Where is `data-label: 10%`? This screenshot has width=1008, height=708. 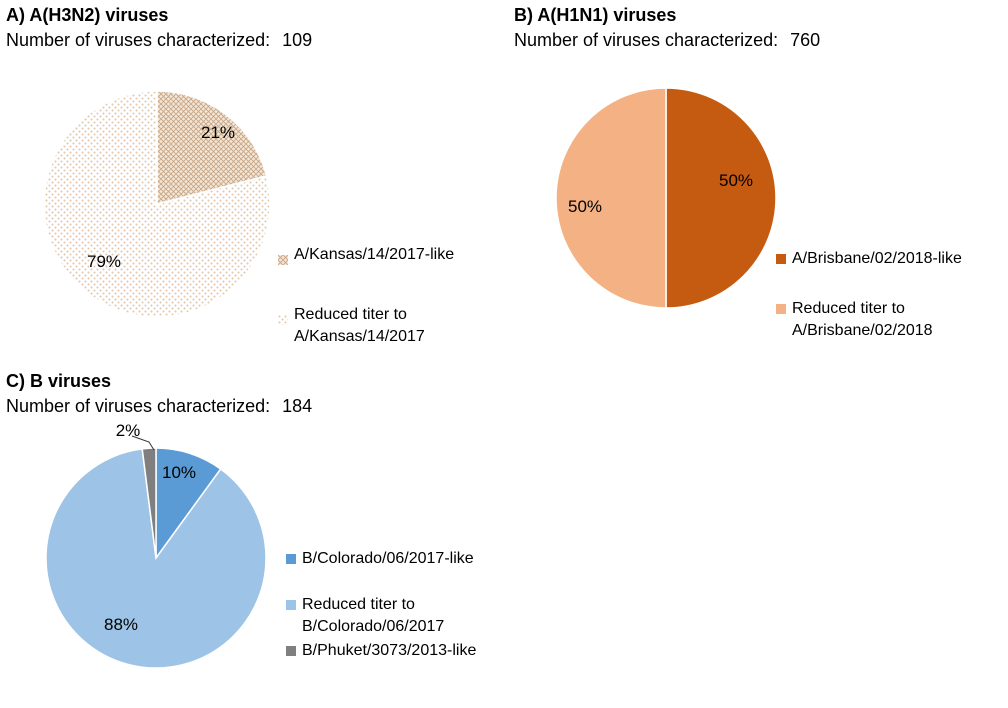
data-label: 10% is located at coordinates (179, 472).